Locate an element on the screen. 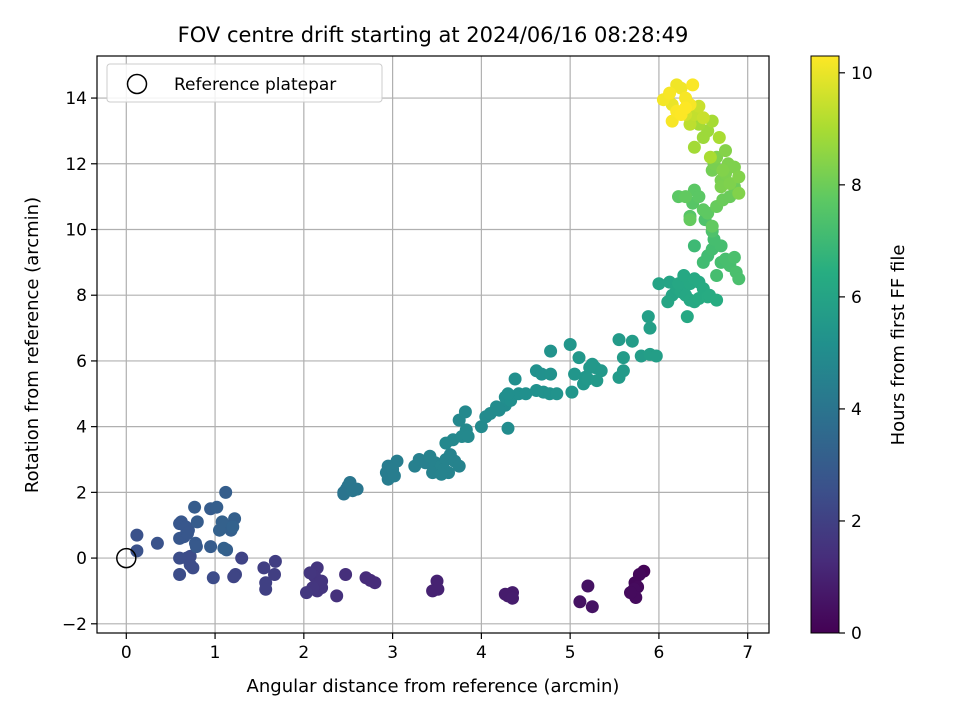  reference-marker is located at coordinates (126, 558).